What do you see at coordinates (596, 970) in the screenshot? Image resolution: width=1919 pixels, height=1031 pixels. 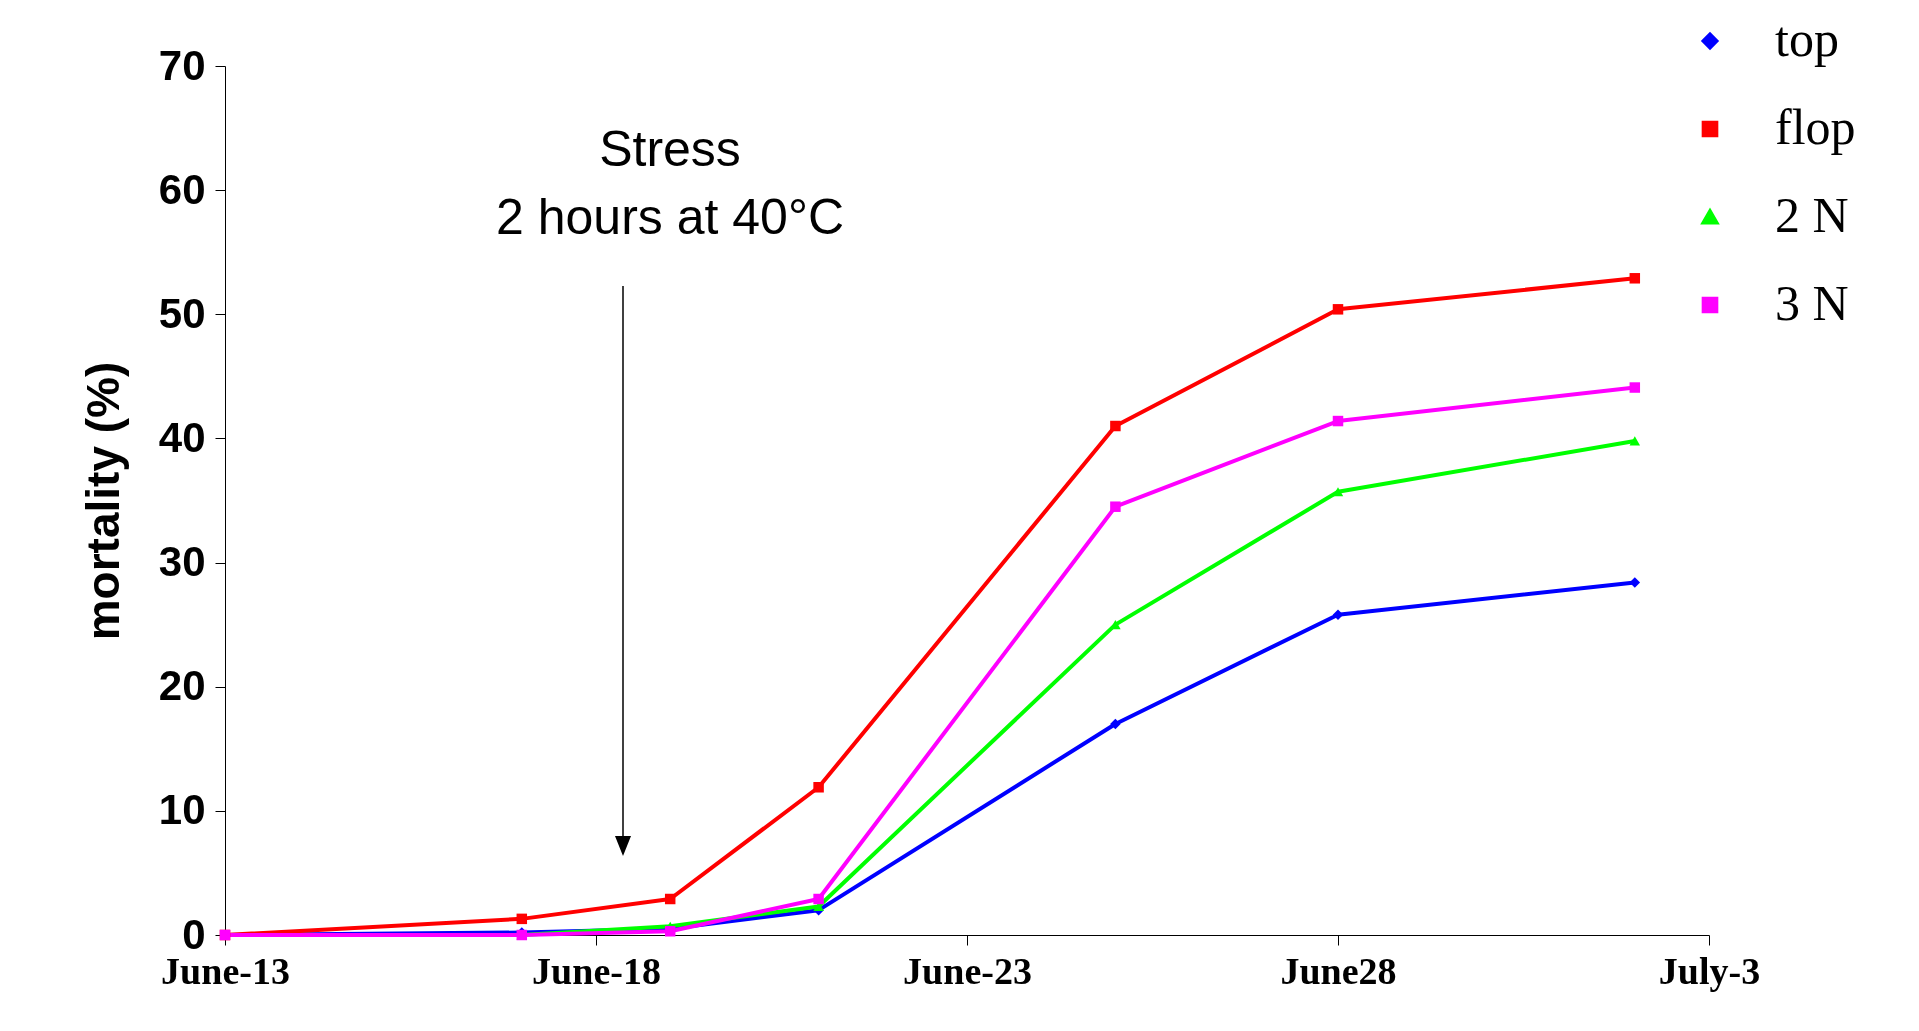 I see `x-tick-label: June-18` at bounding box center [596, 970].